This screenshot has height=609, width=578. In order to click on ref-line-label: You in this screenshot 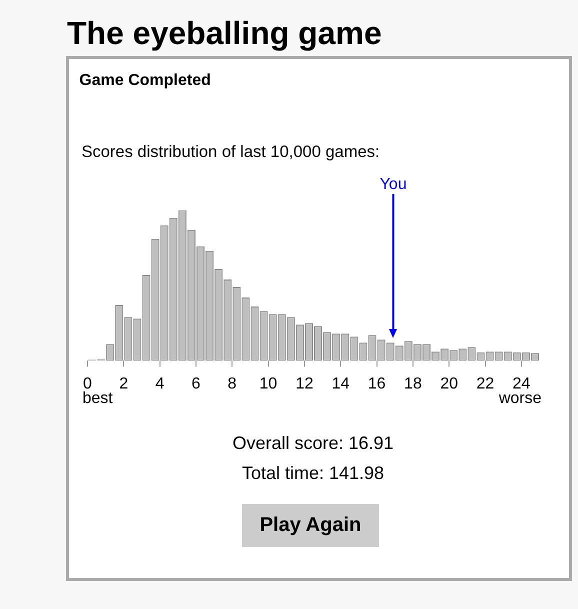, I will do `click(393, 184)`.